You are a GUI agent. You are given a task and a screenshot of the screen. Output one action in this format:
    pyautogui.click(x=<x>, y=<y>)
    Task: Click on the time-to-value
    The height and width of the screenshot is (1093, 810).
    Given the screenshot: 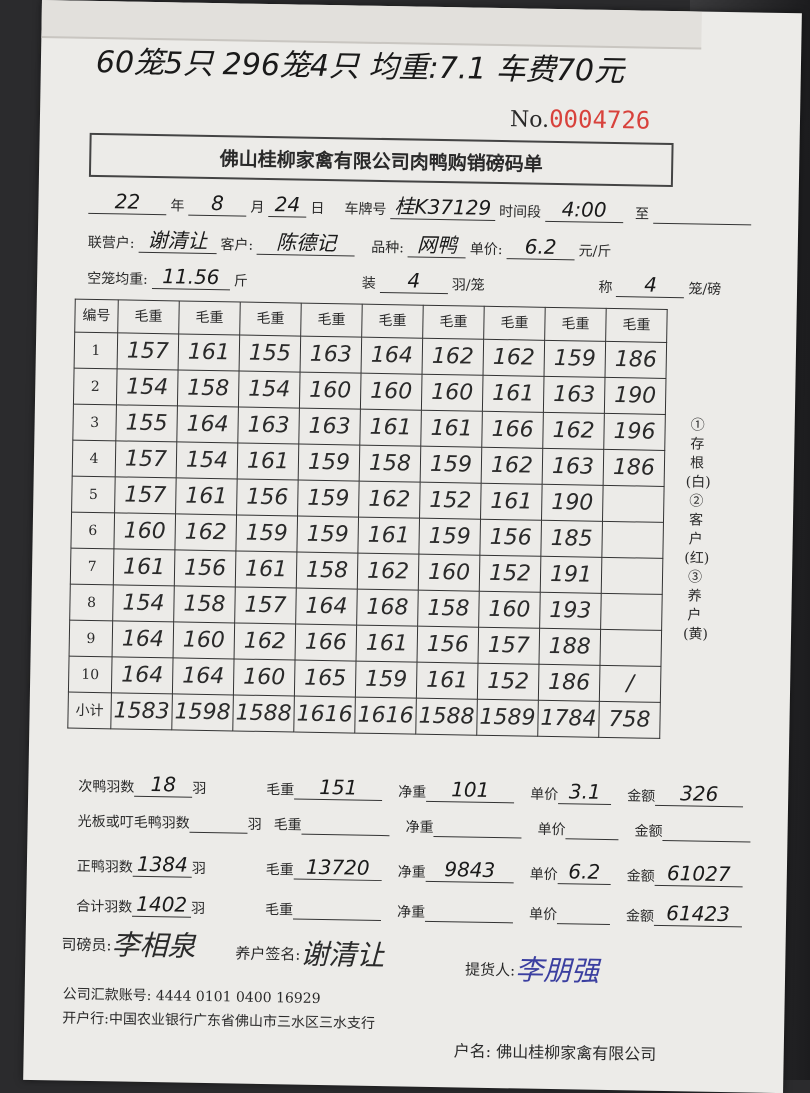 What is the action you would take?
    pyautogui.click(x=701, y=224)
    